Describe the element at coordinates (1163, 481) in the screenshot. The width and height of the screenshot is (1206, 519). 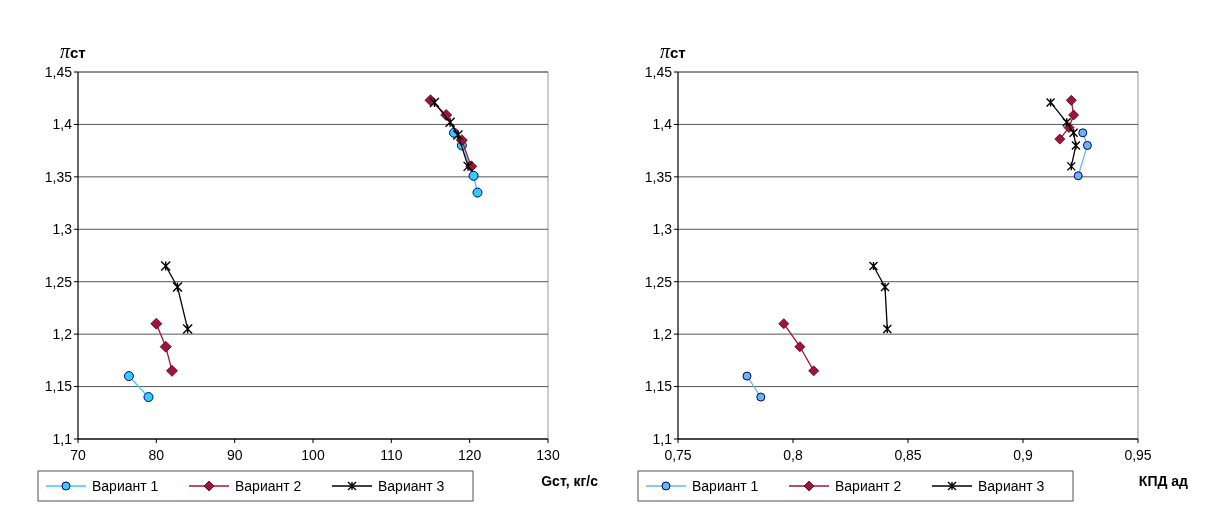
I see `x-axis-title: КПД ад` at that location.